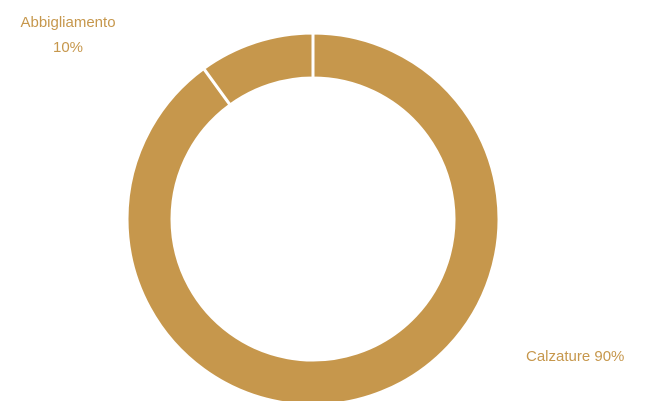 This screenshot has height=401, width=646. Describe the element at coordinates (575, 356) in the screenshot. I see `slice-label-calzature: Calzature 90%` at that location.